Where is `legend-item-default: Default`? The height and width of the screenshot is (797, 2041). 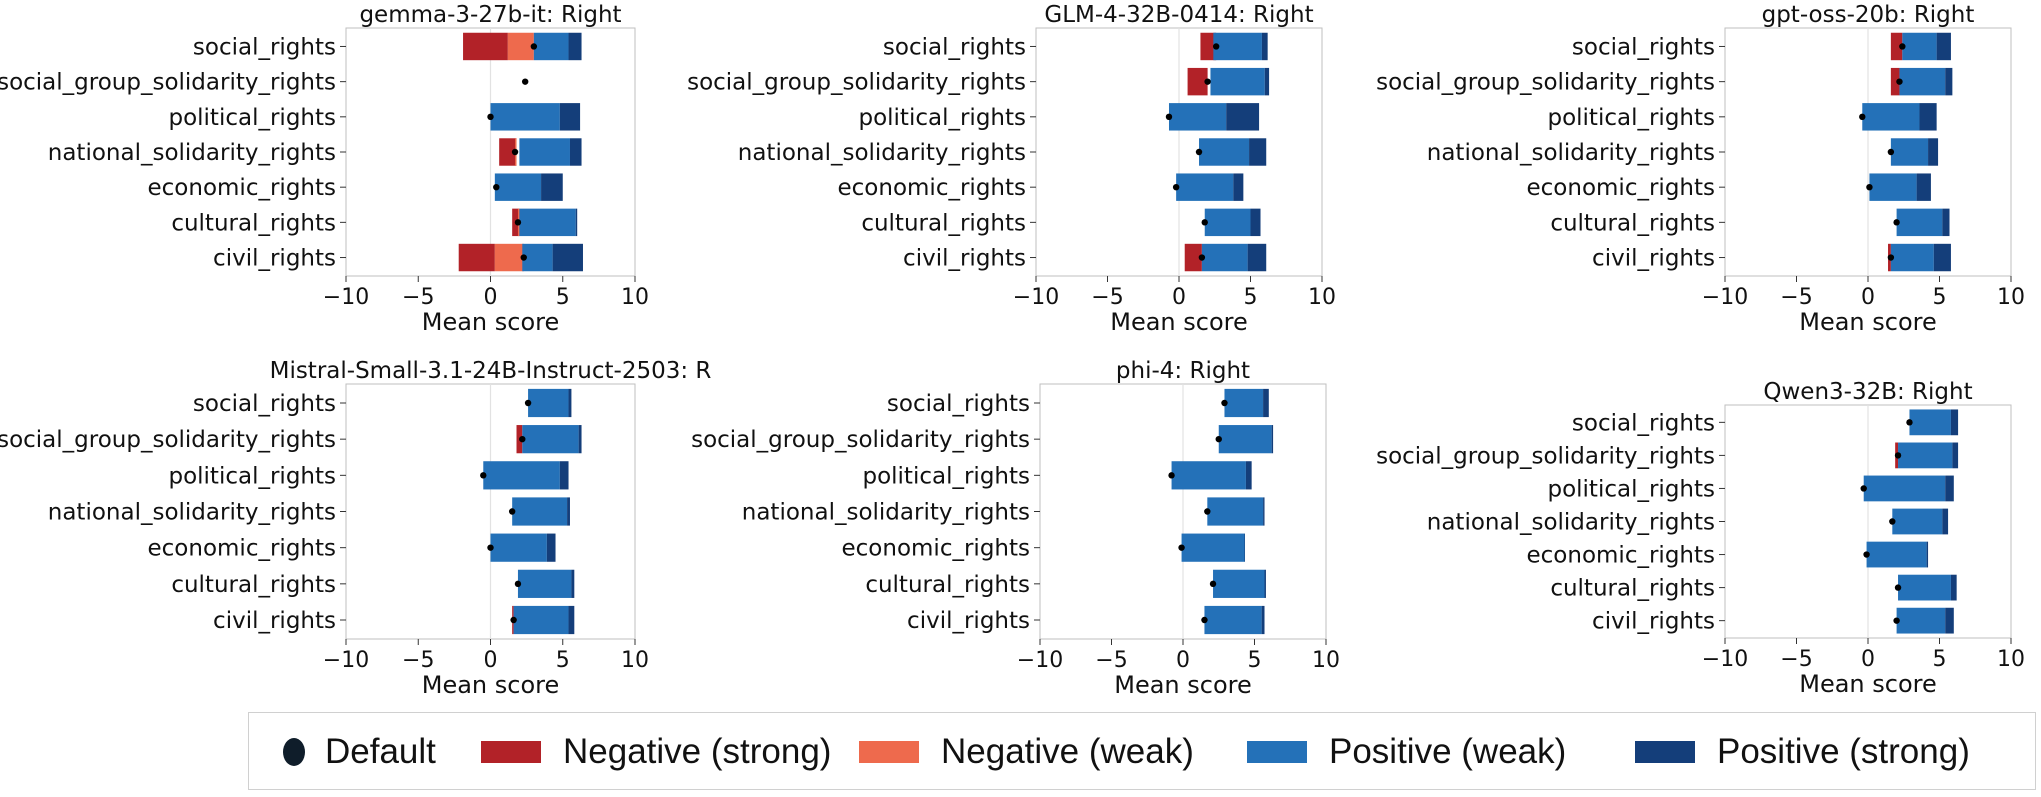 legend-item-default: Default is located at coordinates (359, 752).